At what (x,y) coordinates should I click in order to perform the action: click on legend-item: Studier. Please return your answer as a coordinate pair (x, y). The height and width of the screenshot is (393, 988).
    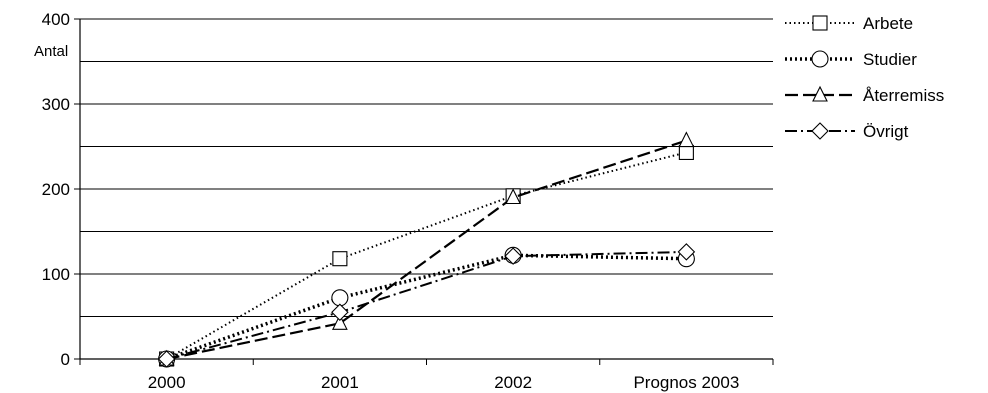
    Looking at the image, I should click on (851, 59).